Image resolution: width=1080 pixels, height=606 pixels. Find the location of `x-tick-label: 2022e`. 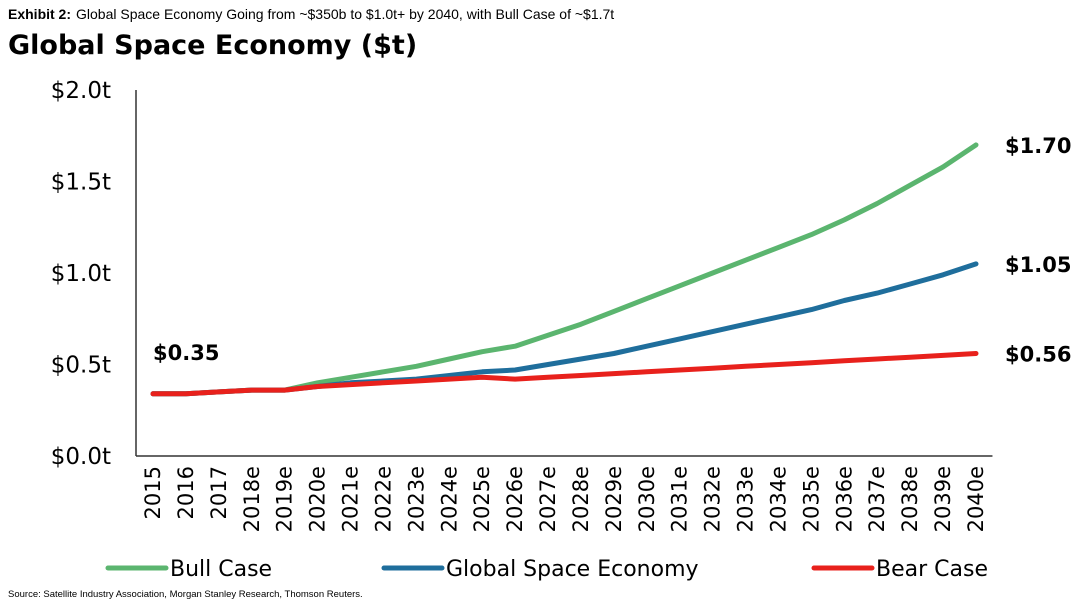

x-tick-label: 2022e is located at coordinates (383, 499).